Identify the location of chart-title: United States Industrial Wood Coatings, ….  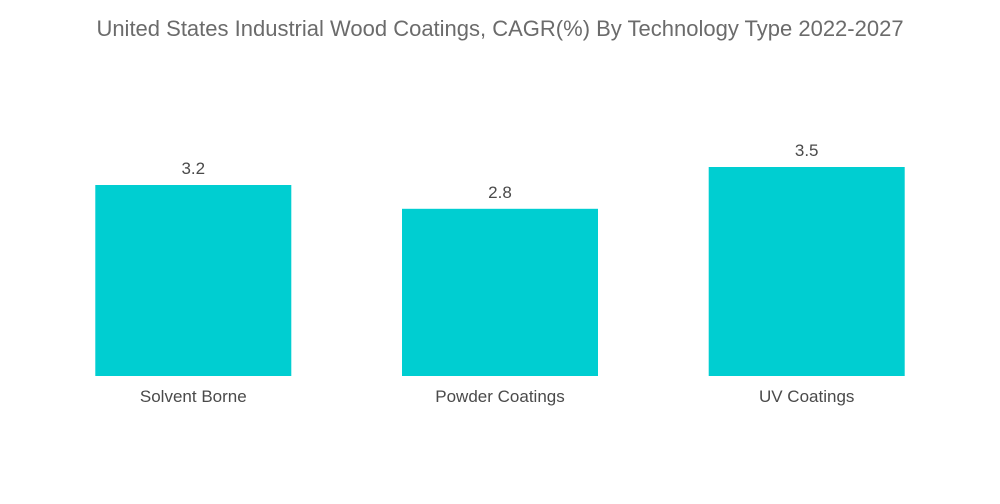
(500, 28).